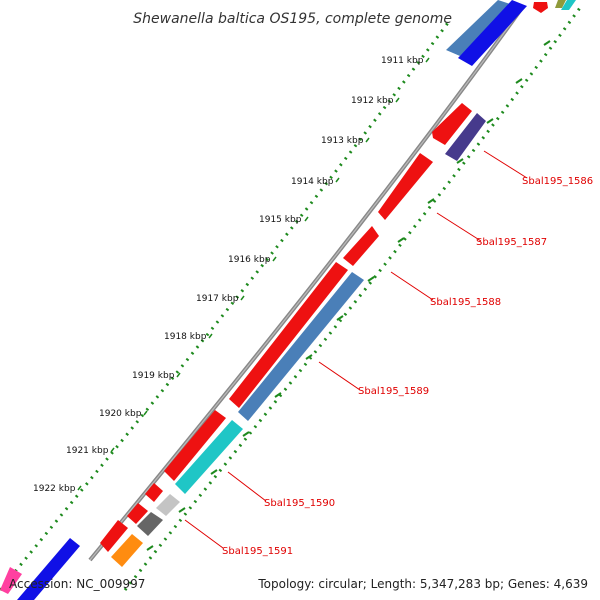 The image size is (600, 600). I want to click on tick-mark-1921, so click(112, 450).